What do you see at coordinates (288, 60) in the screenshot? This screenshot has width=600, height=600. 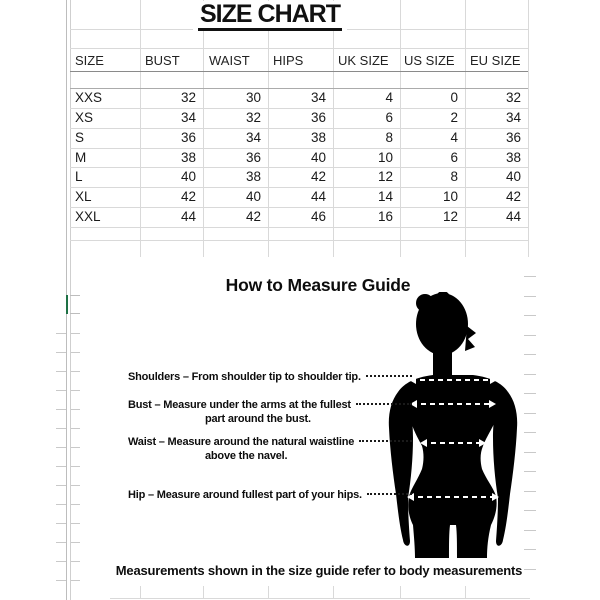 I see `column-header-hips: HIPS` at bounding box center [288, 60].